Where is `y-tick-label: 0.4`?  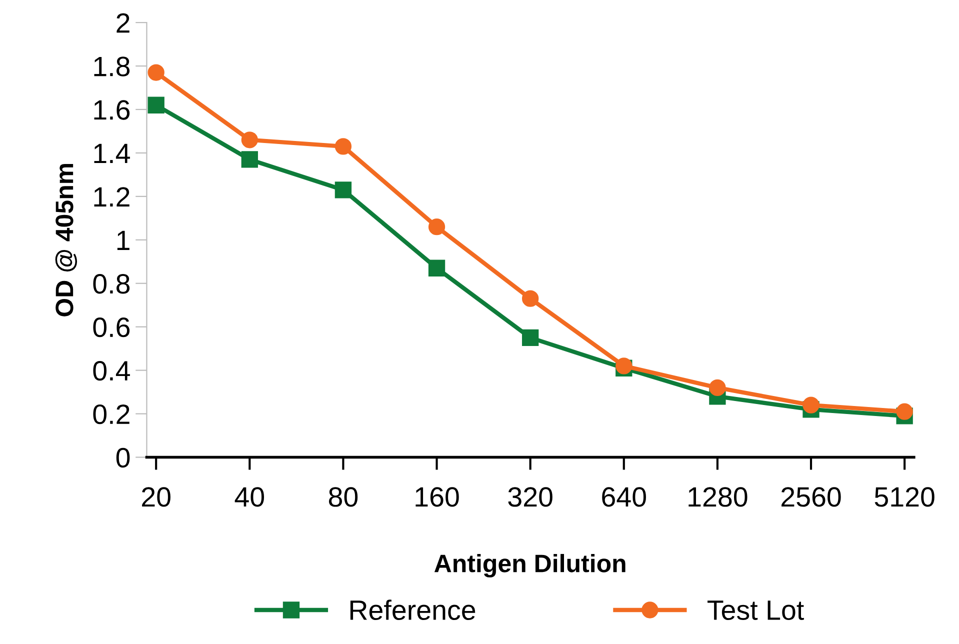 y-tick-label: 0.4 is located at coordinates (111, 370).